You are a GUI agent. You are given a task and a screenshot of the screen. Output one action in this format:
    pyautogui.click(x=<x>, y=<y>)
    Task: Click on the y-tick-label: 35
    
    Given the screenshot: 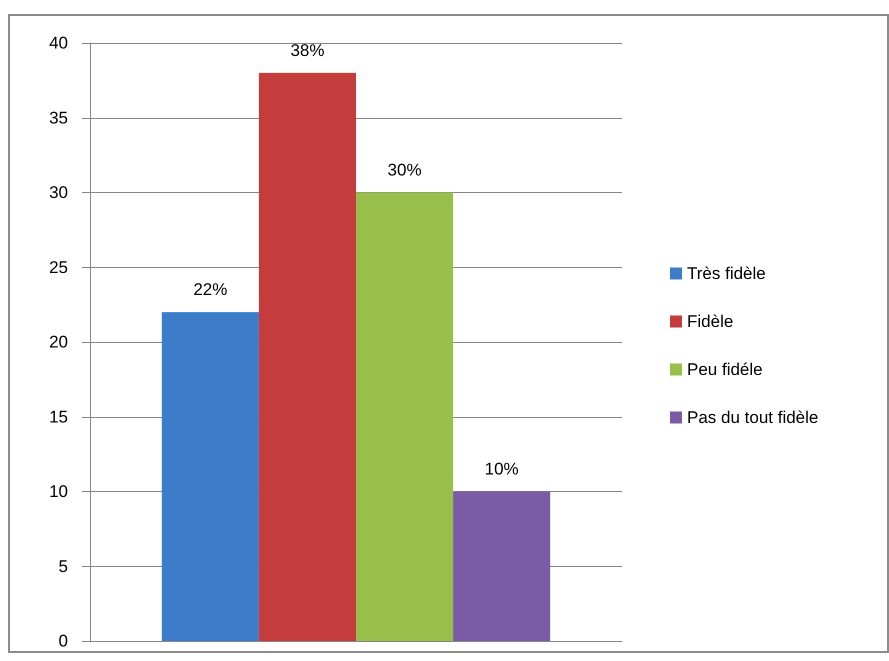 What is the action you would take?
    pyautogui.click(x=58, y=118)
    